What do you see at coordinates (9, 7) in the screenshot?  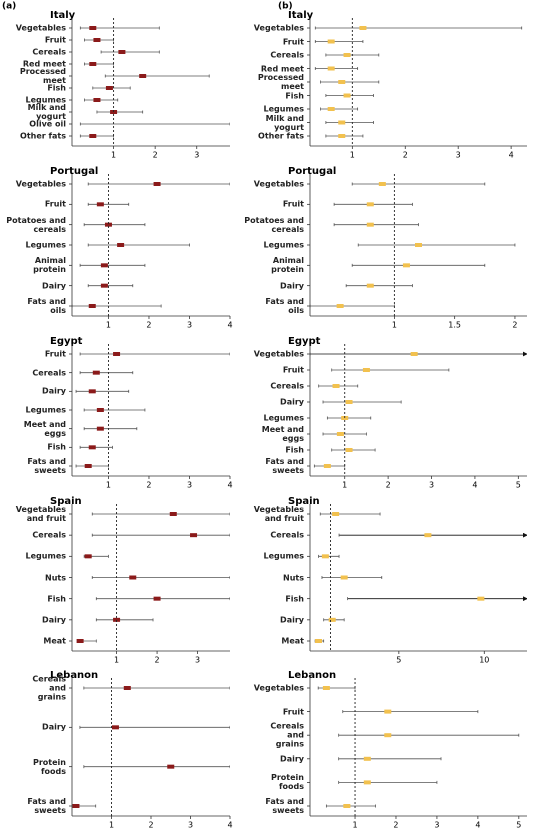 I see `panel-label: (a)` at bounding box center [9, 7].